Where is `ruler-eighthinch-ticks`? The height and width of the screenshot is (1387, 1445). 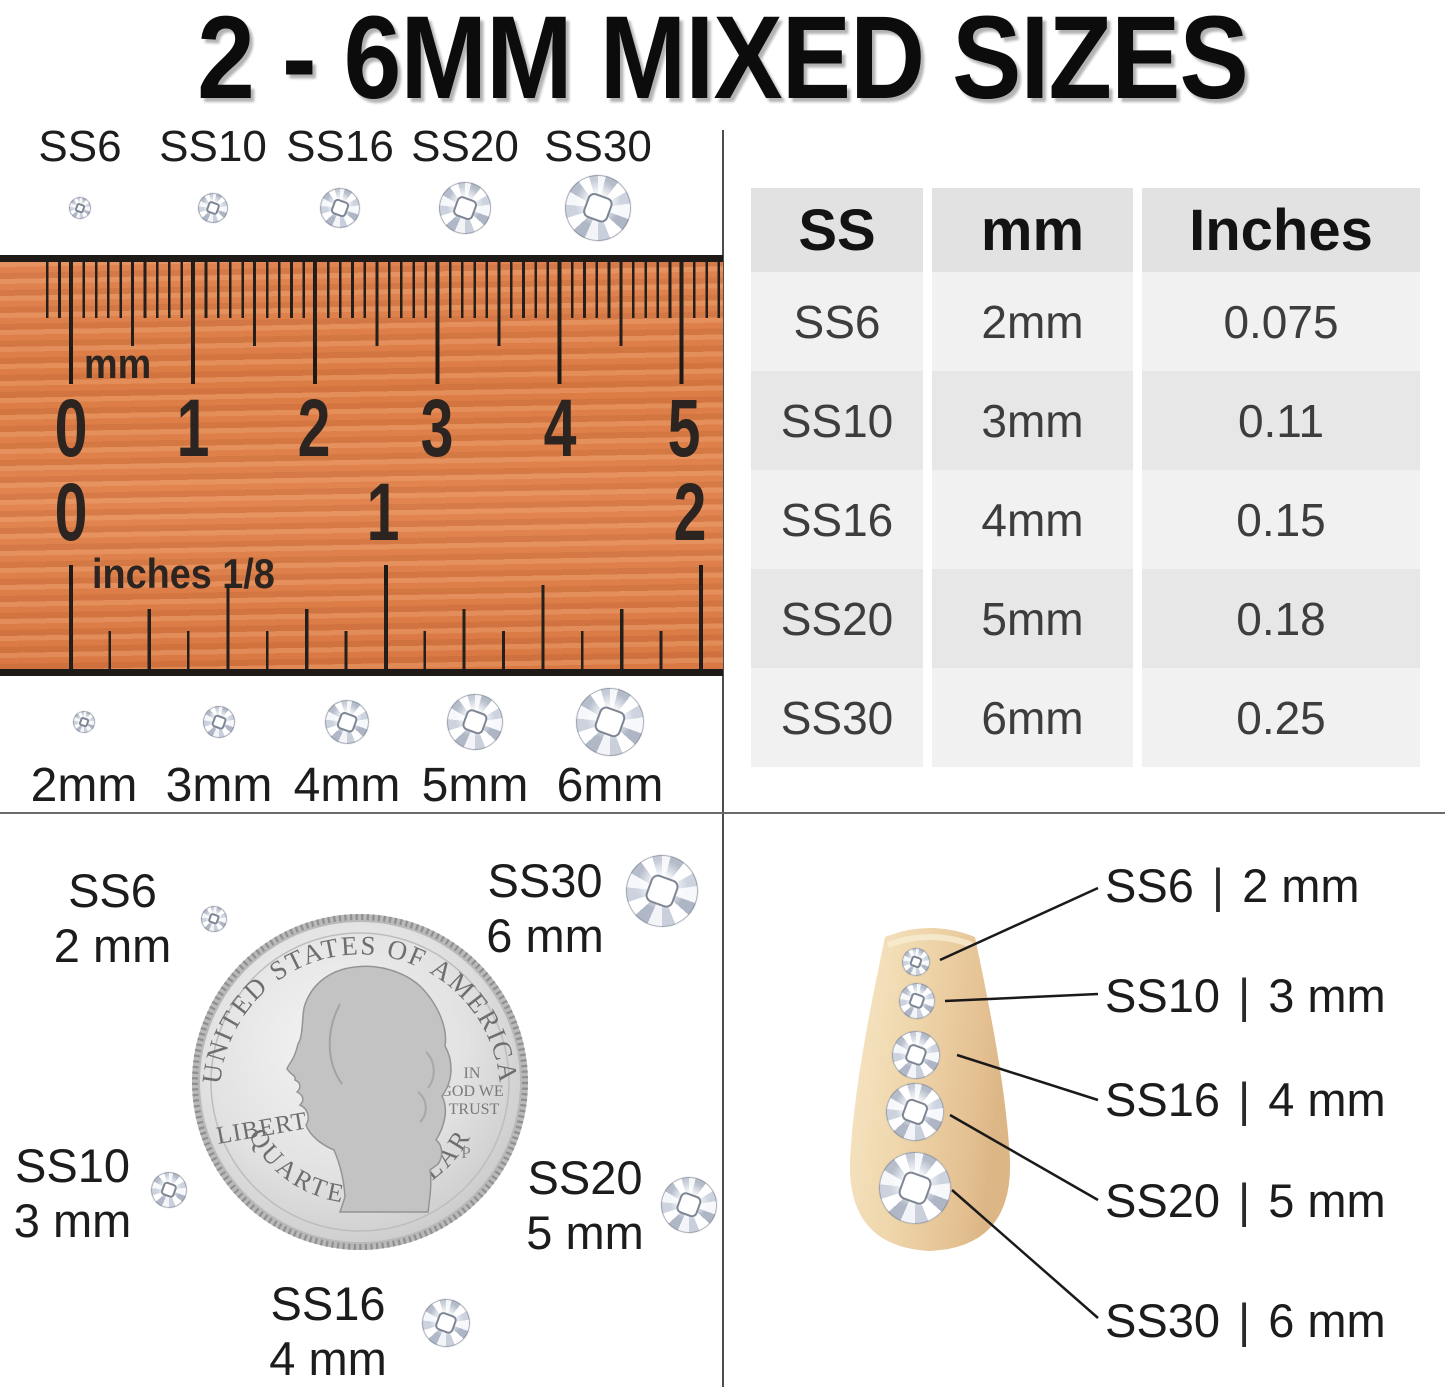
ruler-eighthinch-ticks is located at coordinates (387, 650).